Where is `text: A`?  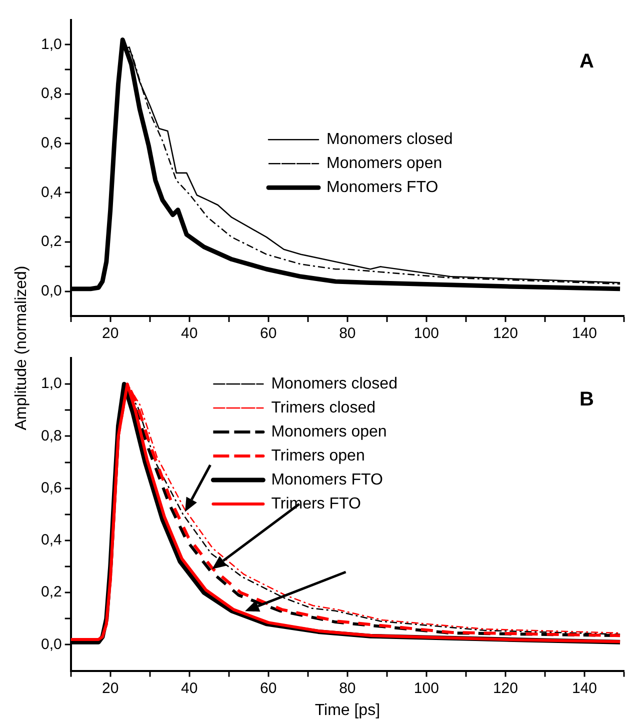 text: A is located at coordinates (587, 61).